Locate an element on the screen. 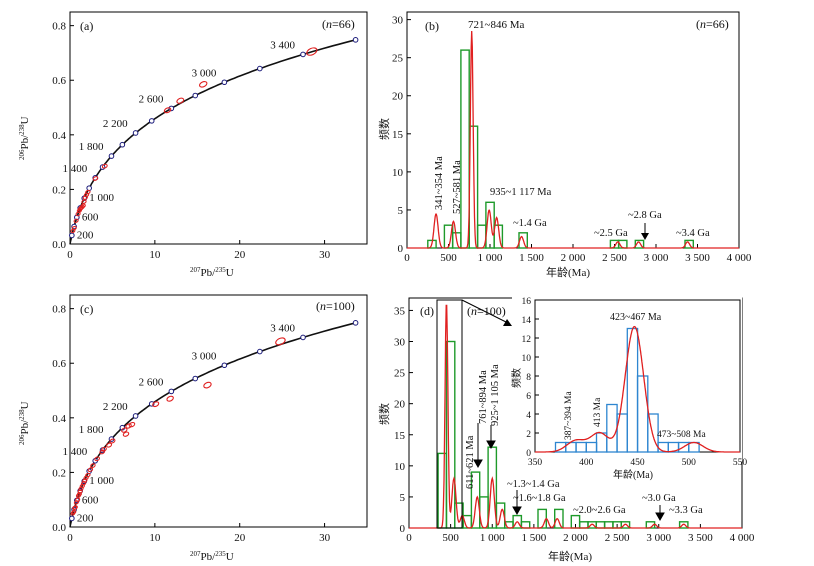 Image resolution: width=814 pixels, height=566 pixels. a-concordia-label: 1 400 is located at coordinates (74, 169).